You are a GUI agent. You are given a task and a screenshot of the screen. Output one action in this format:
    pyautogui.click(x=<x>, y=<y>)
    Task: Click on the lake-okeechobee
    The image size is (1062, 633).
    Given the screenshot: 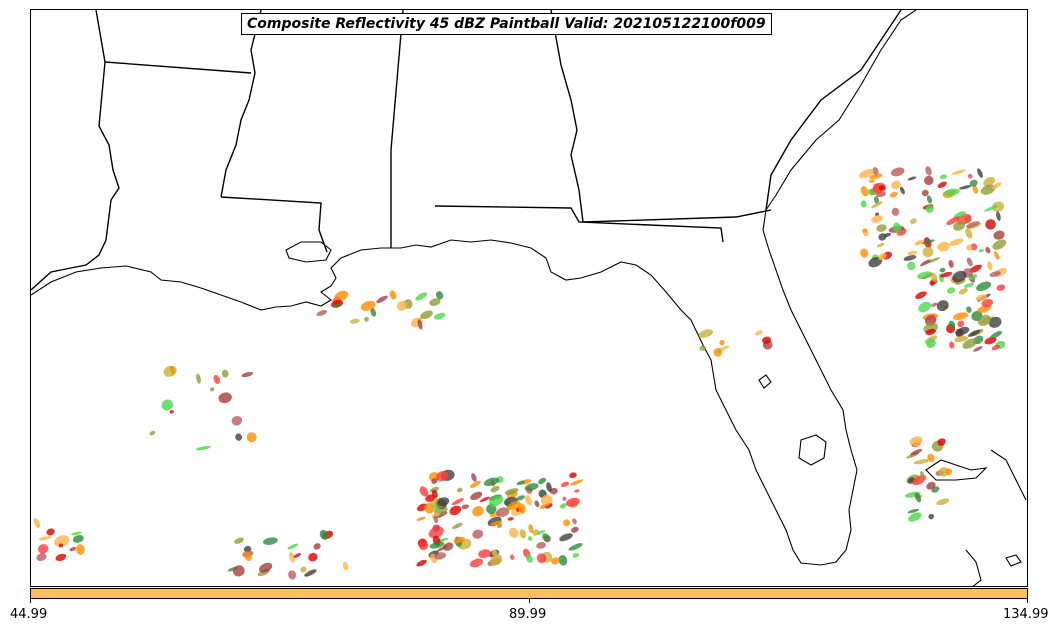 What is the action you would take?
    pyautogui.click(x=812, y=450)
    